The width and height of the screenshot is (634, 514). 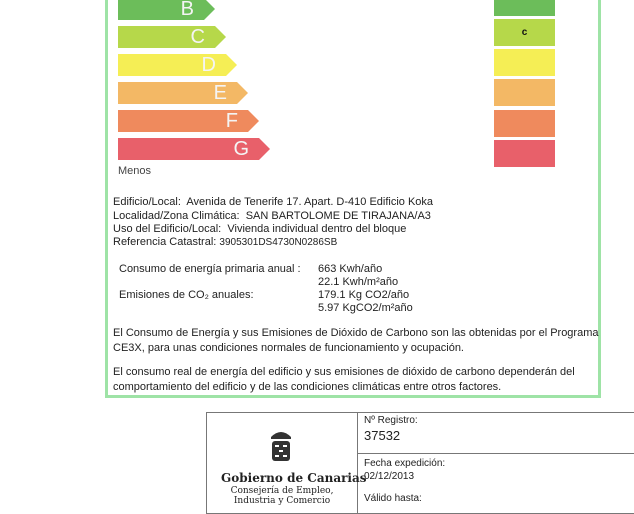 I want to click on rating-value: c, so click(x=524, y=32).